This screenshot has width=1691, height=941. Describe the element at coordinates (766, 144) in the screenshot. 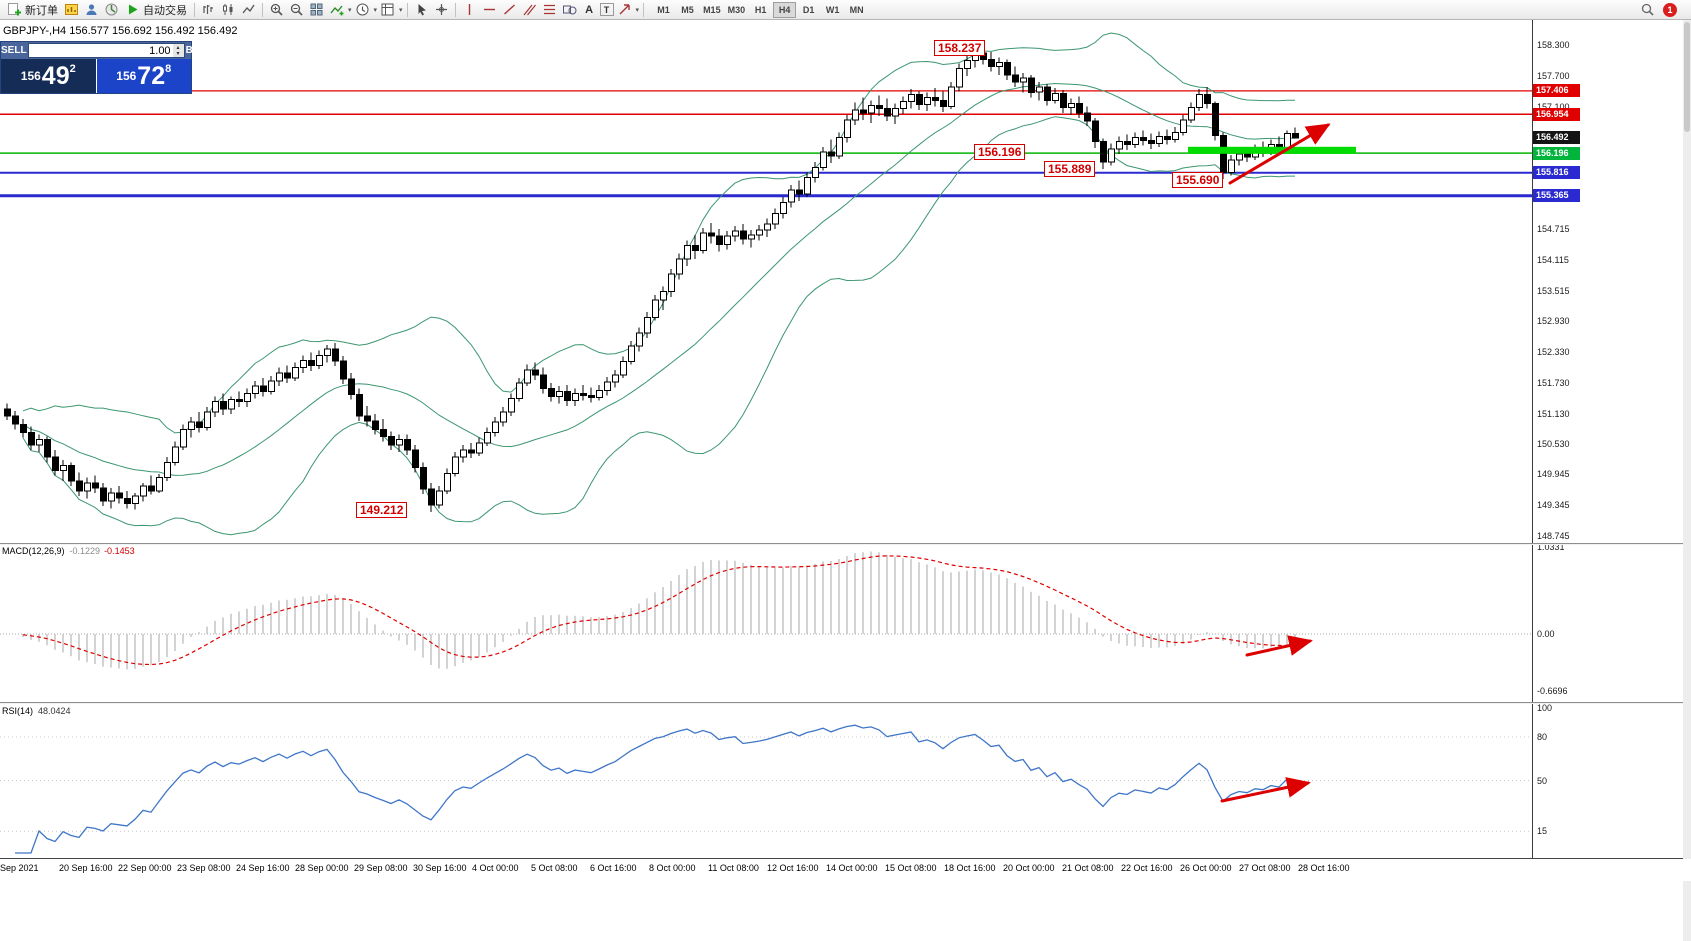

I see `horizontal-lines` at that location.